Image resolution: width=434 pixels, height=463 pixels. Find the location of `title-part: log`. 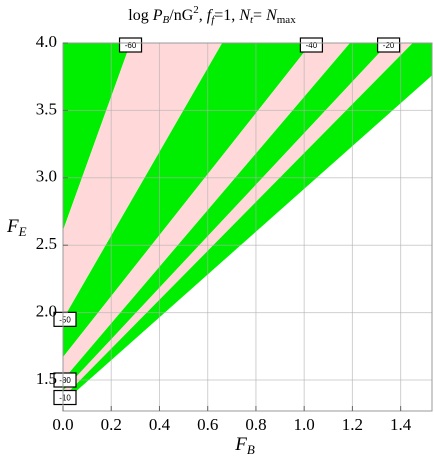

title-part: log is located at coordinates (140, 15).